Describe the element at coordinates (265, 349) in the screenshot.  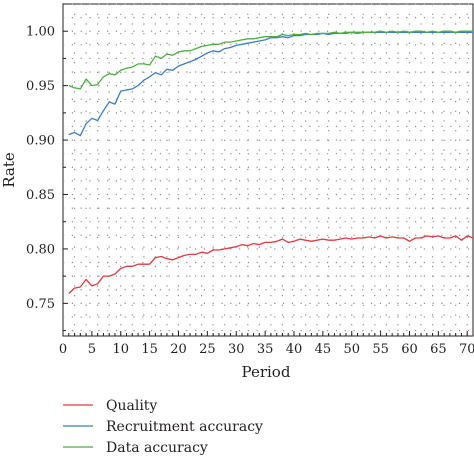
I see `x-tick-label: 35` at that location.